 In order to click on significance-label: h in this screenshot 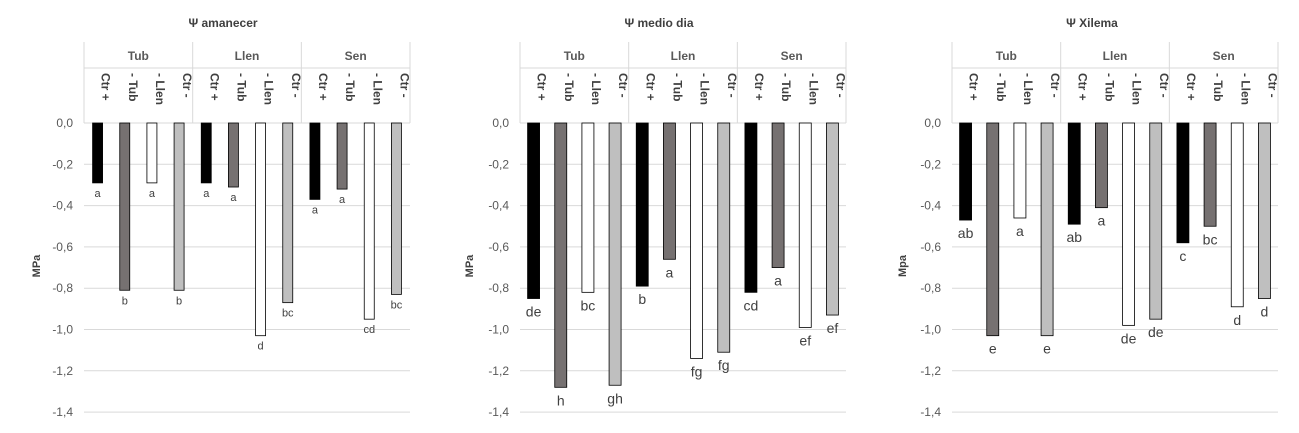, I will do `click(561, 400)`.